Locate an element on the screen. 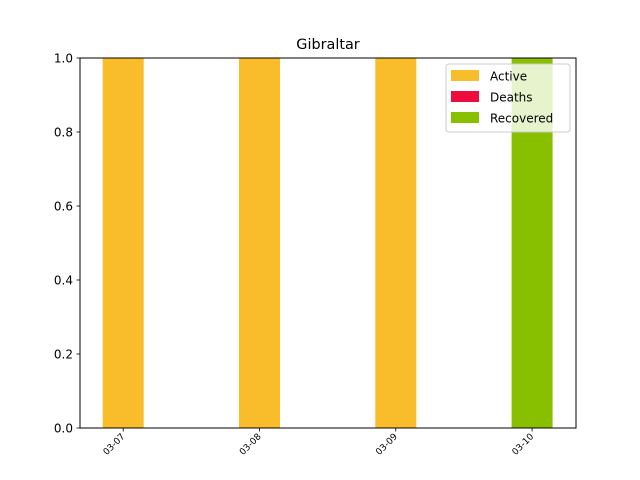 Image resolution: width=640 pixels, height=480 pixels. y-tick-label: 0.4 is located at coordinates (63, 281).